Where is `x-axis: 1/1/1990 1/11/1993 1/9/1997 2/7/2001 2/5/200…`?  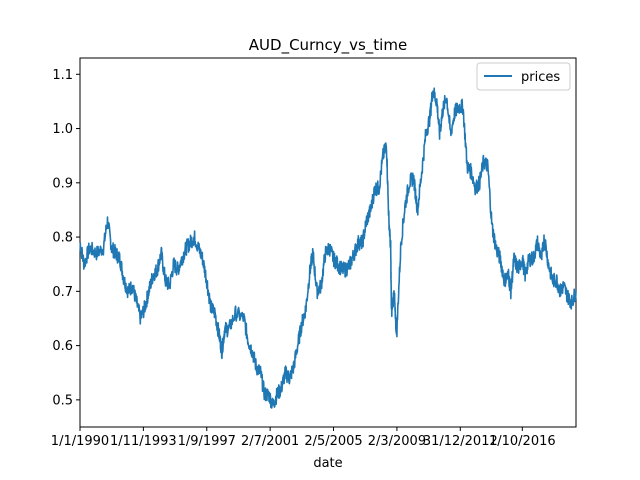
x-axis: 1/1/1990 1/11/1993 1/9/1997 2/7/2001 2/5/200… is located at coordinates (303, 438).